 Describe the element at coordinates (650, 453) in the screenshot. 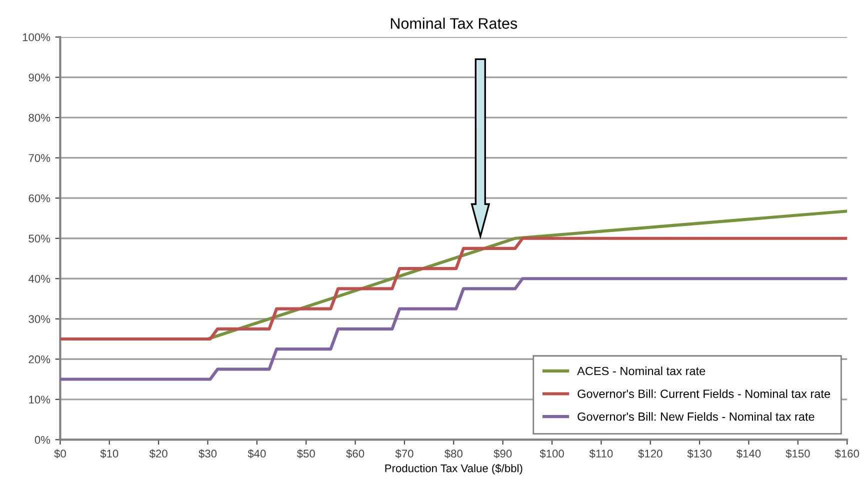

I see `x-tick-label: $120` at that location.